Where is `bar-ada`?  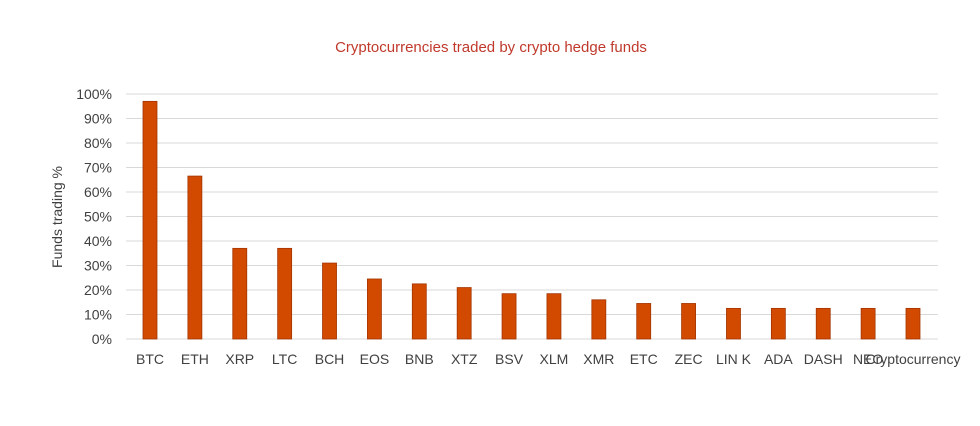 bar-ada is located at coordinates (778, 323).